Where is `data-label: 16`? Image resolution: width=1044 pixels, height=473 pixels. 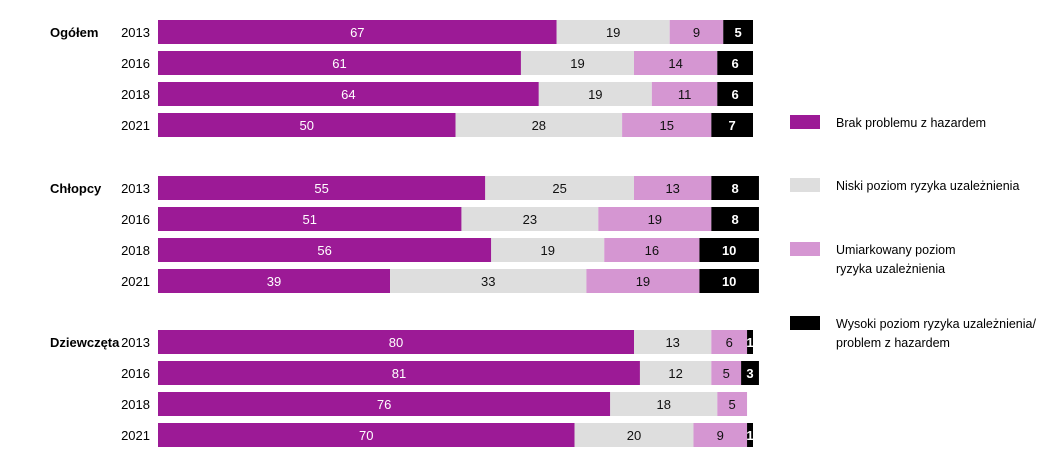 data-label: 16 is located at coordinates (652, 250).